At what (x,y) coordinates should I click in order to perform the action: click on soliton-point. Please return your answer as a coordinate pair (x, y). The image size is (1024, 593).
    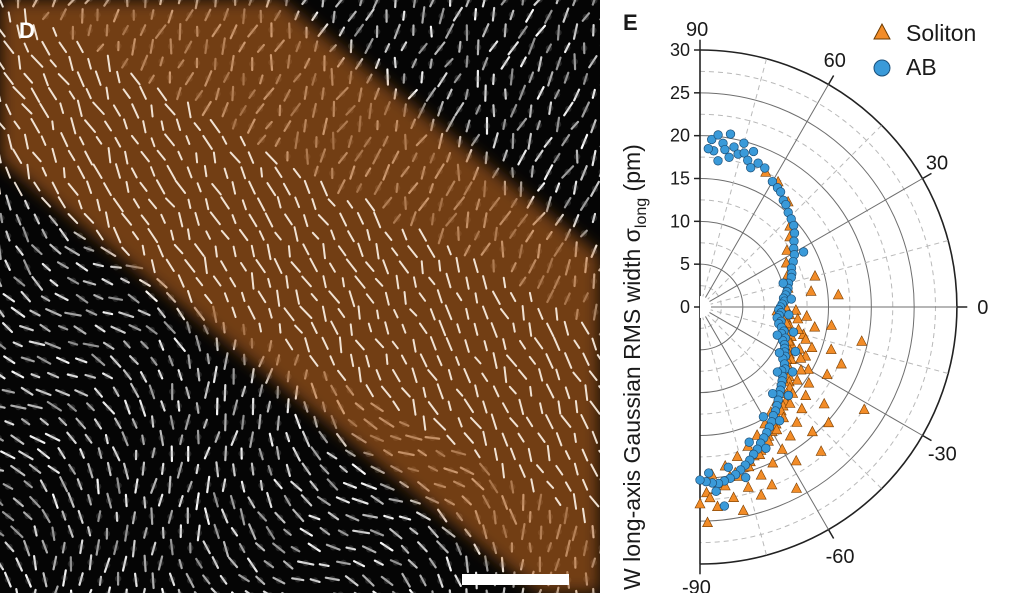
    Looking at the image, I should click on (824, 403).